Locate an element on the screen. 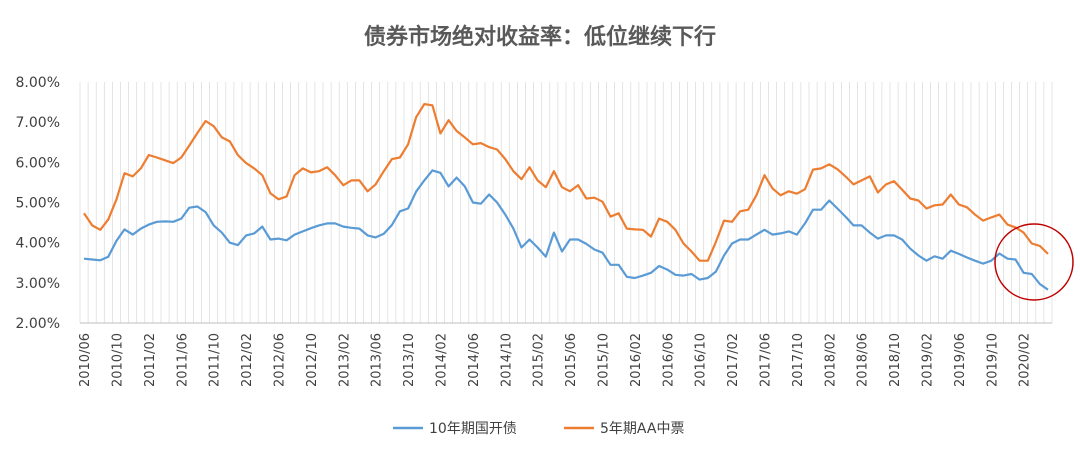  x-tick-label: 2010/06 is located at coordinates (85, 360).